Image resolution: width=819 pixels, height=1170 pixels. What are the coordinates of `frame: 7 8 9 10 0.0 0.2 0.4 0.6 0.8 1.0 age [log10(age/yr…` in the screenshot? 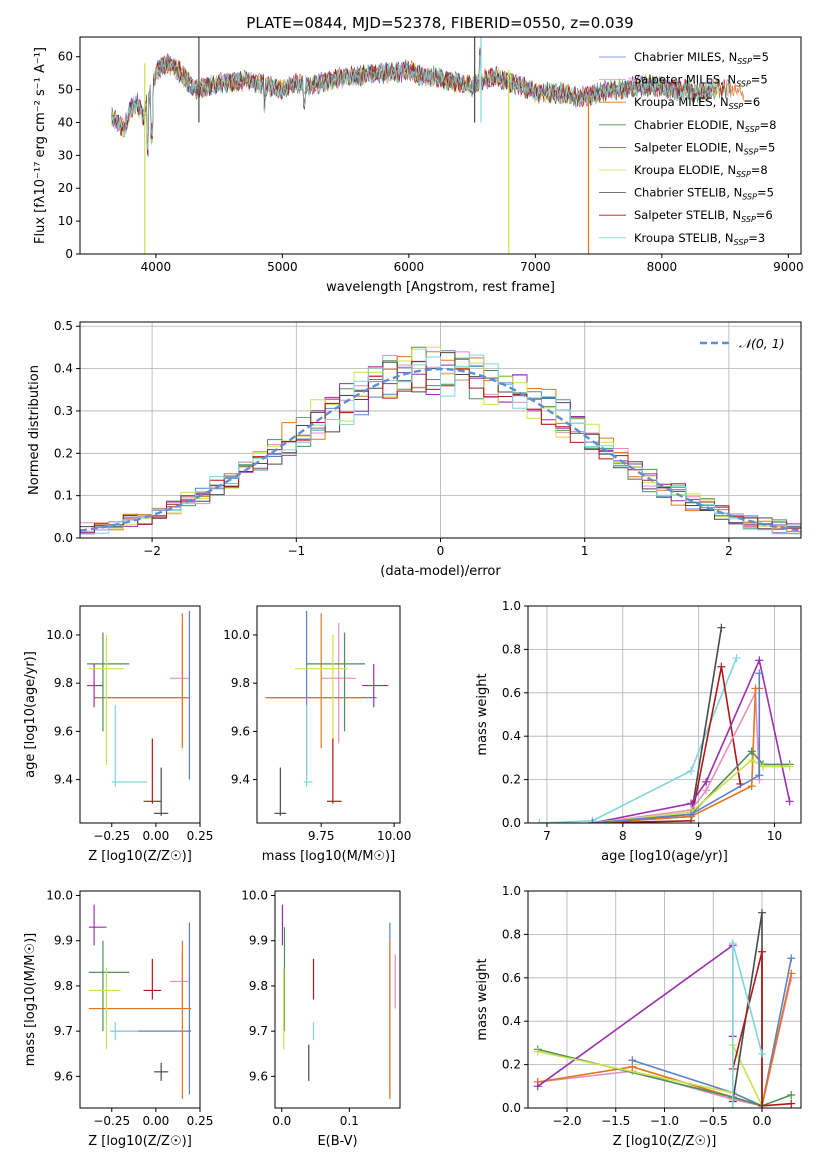 It's located at (638, 731).